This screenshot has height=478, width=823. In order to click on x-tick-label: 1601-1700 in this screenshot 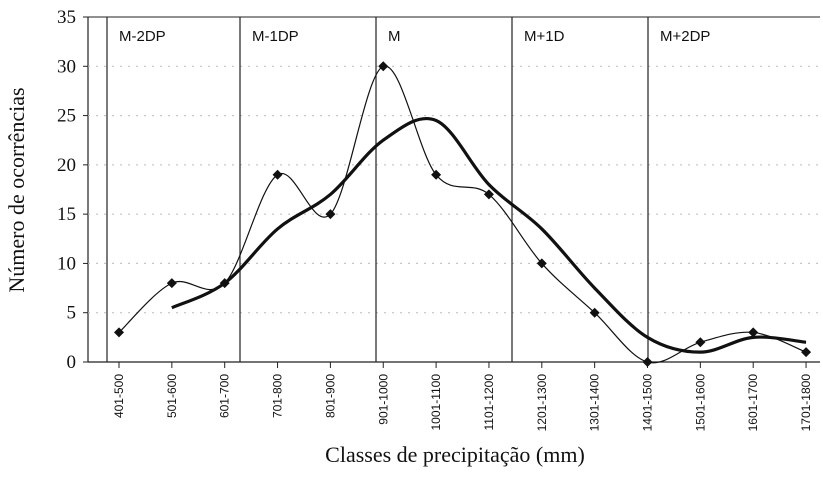, I will do `click(753, 403)`.